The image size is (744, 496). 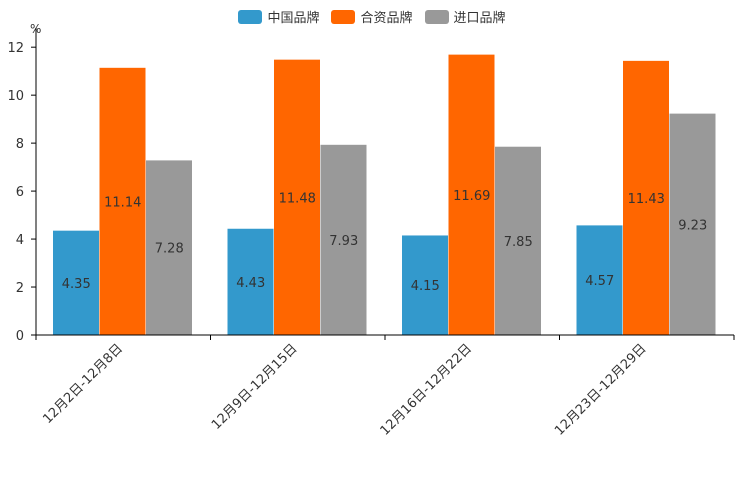 What do you see at coordinates (83, 384) in the screenshot?
I see `x-tick-label: 12月2日-12月8日` at bounding box center [83, 384].